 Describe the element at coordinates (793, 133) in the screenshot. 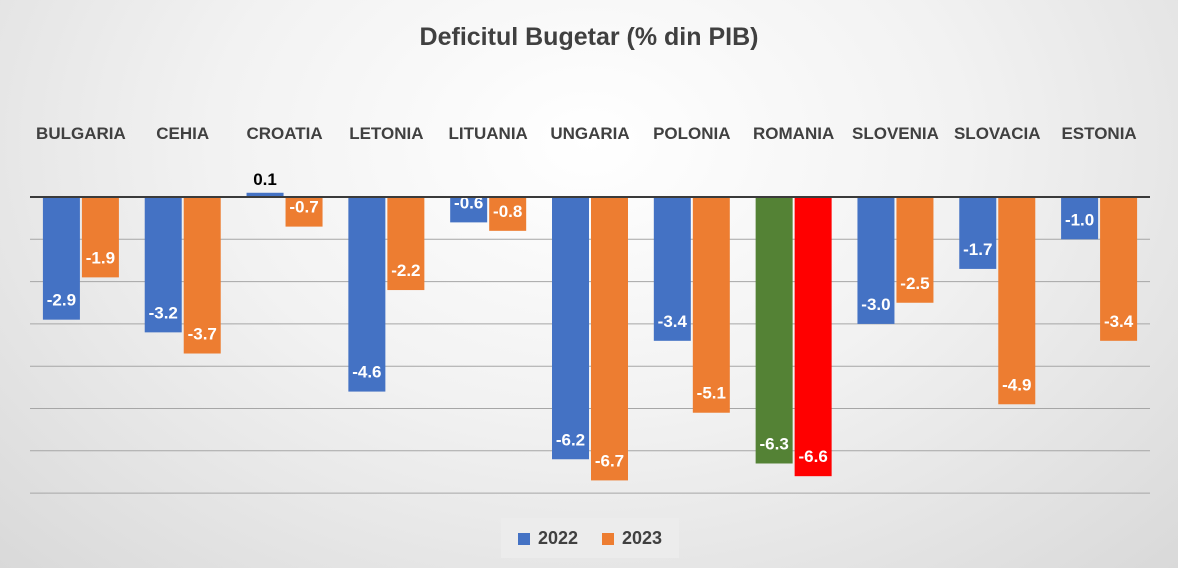

I see `category-label: ROMANIA` at that location.